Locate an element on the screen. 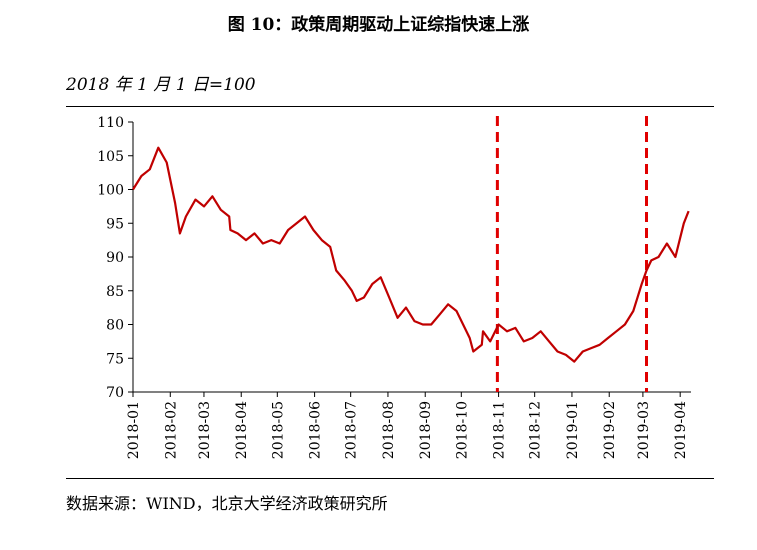 Image resolution: width=757 pixels, height=550 pixels. bottom-rule is located at coordinates (390, 478).